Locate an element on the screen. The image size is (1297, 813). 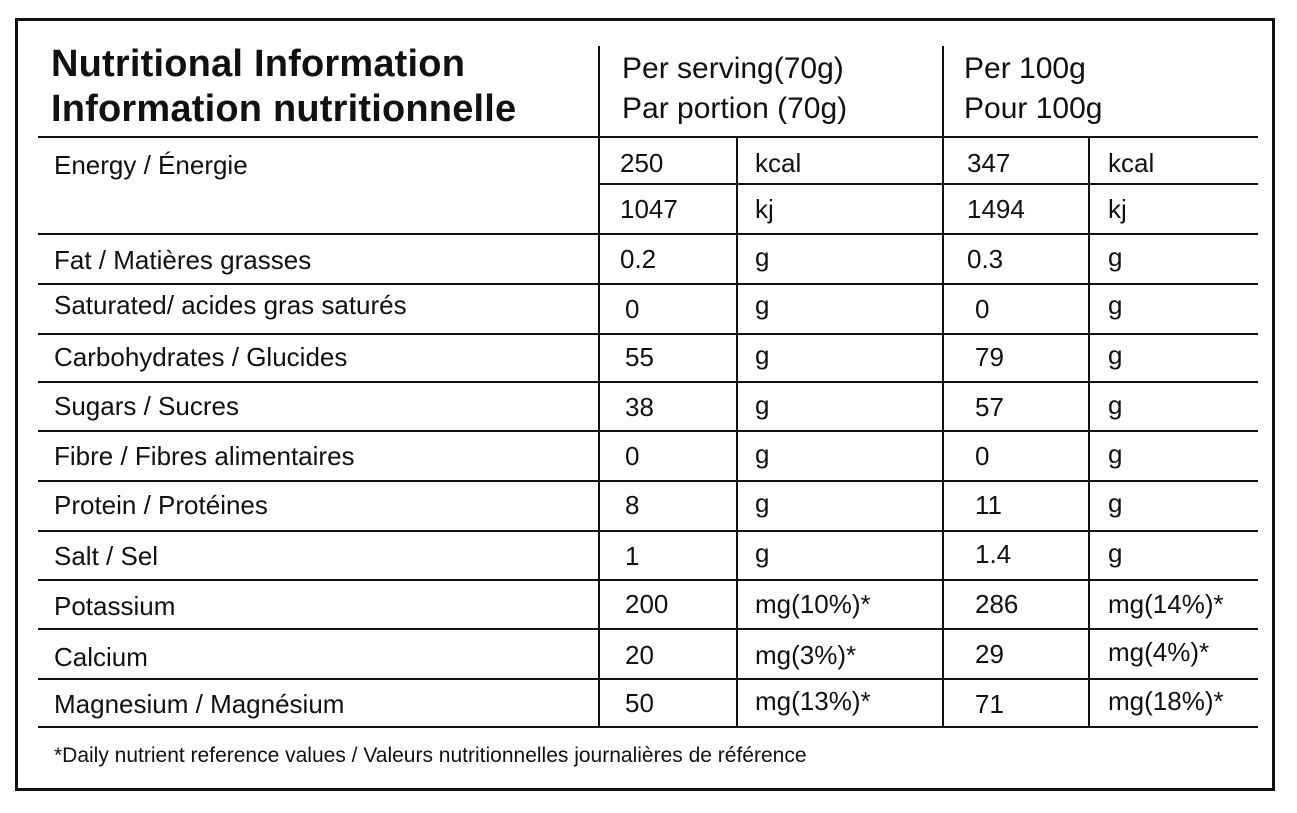
nutrient-name: Saturated/ acides gras saturés is located at coordinates (230, 305).